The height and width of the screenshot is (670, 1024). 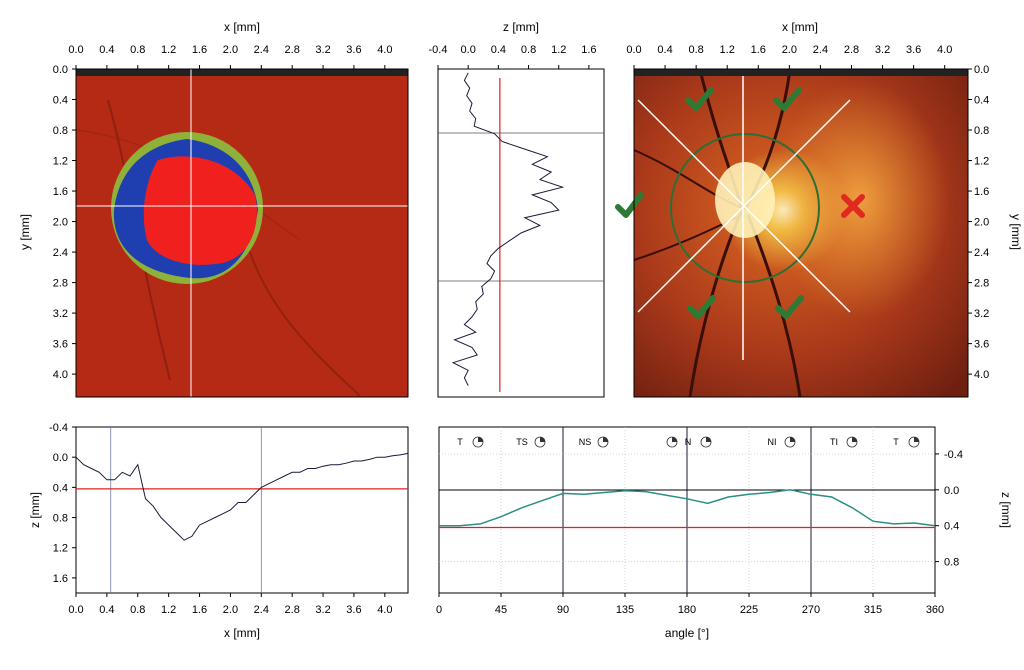 I want to click on vertical-profile-x-ticks: -0.4 0.0 0.4 0.8 1.2 1.6, so click(x=513, y=56).